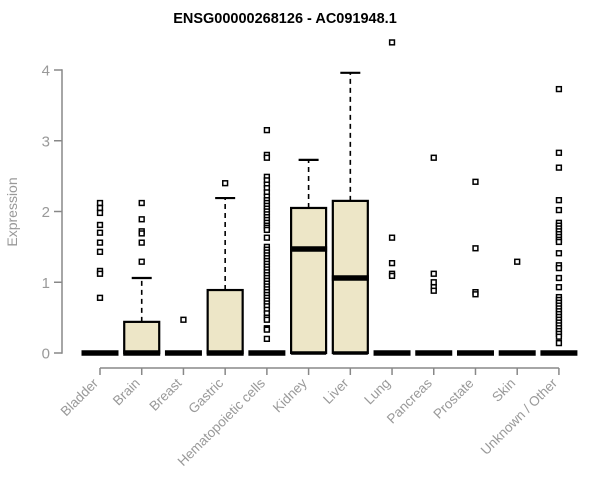 This screenshot has height=500, width=600. Describe the element at coordinates (350, 213) in the screenshot. I see `category-group-liver` at that location.